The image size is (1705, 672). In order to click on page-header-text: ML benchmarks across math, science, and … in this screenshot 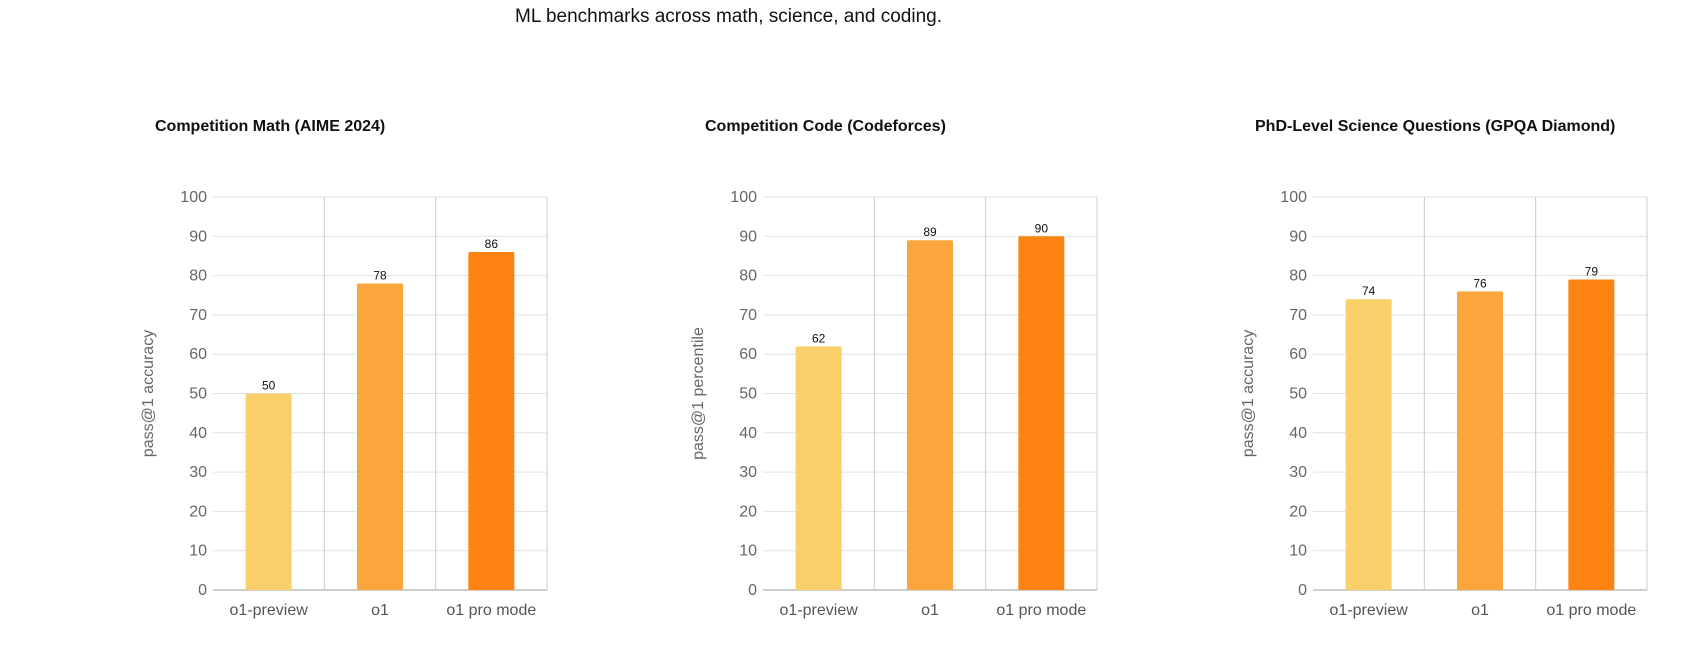, I will do `click(728, 16)`.